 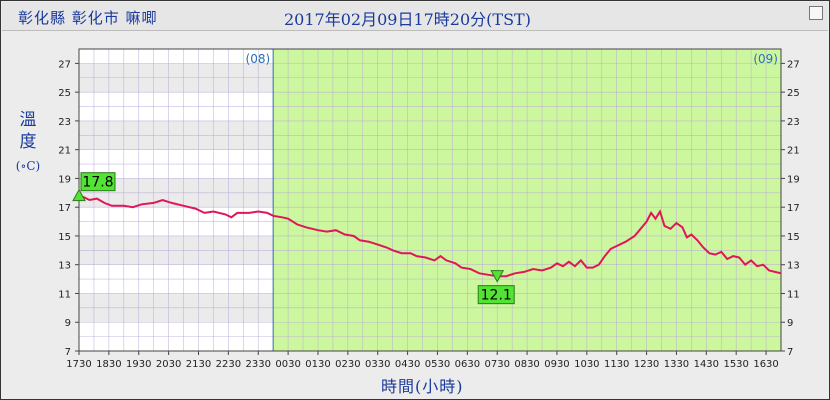 I want to click on x-tick-label: 1530, so click(x=735, y=364).